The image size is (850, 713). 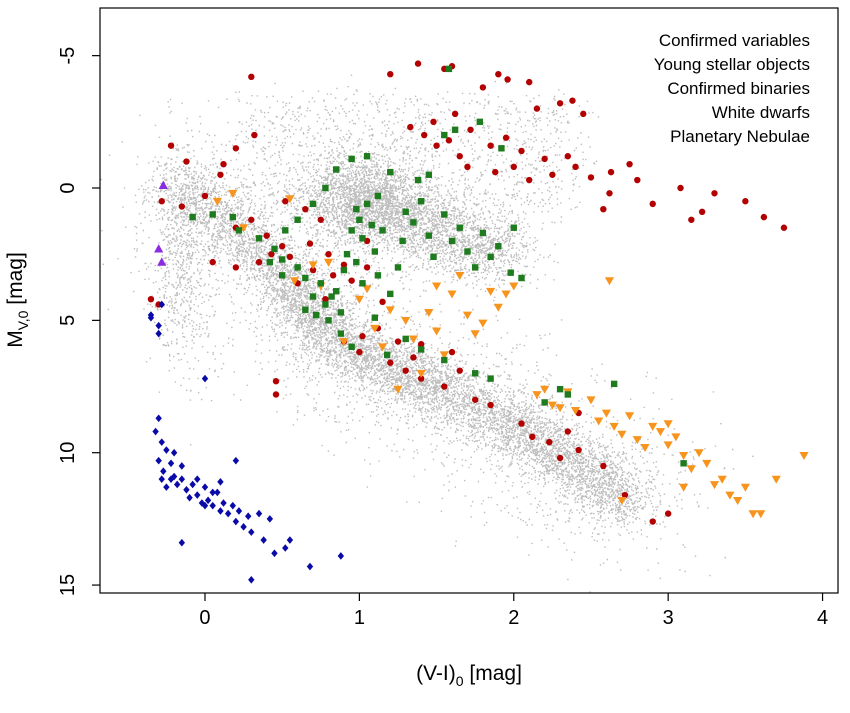 What do you see at coordinates (513, 618) in the screenshot?
I see `x-tick-label: 2` at bounding box center [513, 618].